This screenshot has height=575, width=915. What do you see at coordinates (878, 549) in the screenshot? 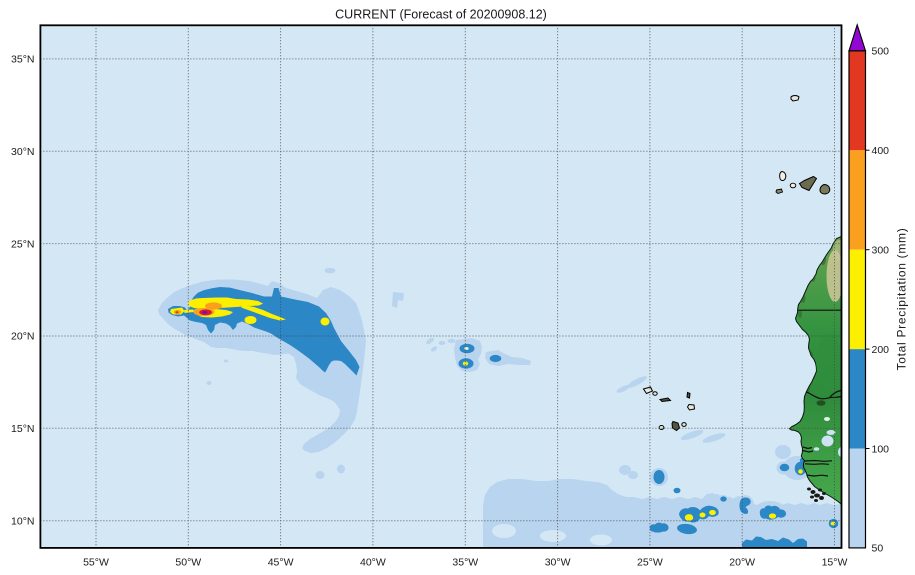
I see `svg-text: 50` at bounding box center [878, 549].